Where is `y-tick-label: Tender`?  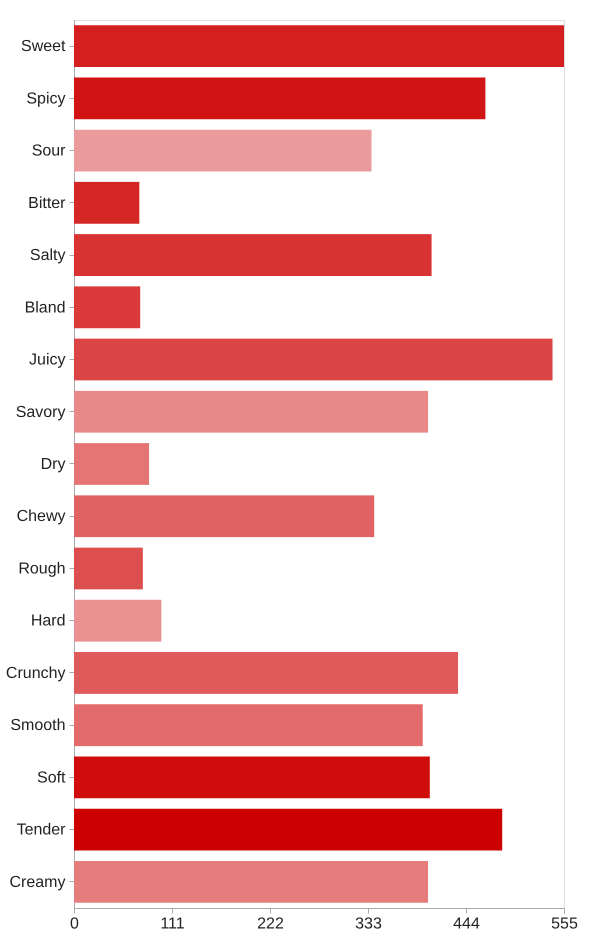
y-tick-label: Tender is located at coordinates (41, 830).